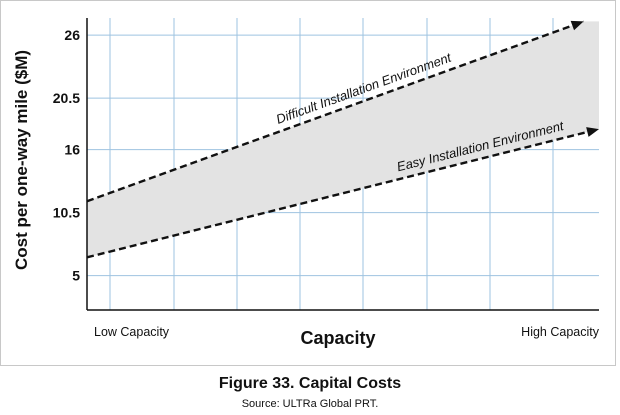 The height and width of the screenshot is (415, 620). I want to click on figure-caption: Figure 33. Capital Costs, so click(310, 383).